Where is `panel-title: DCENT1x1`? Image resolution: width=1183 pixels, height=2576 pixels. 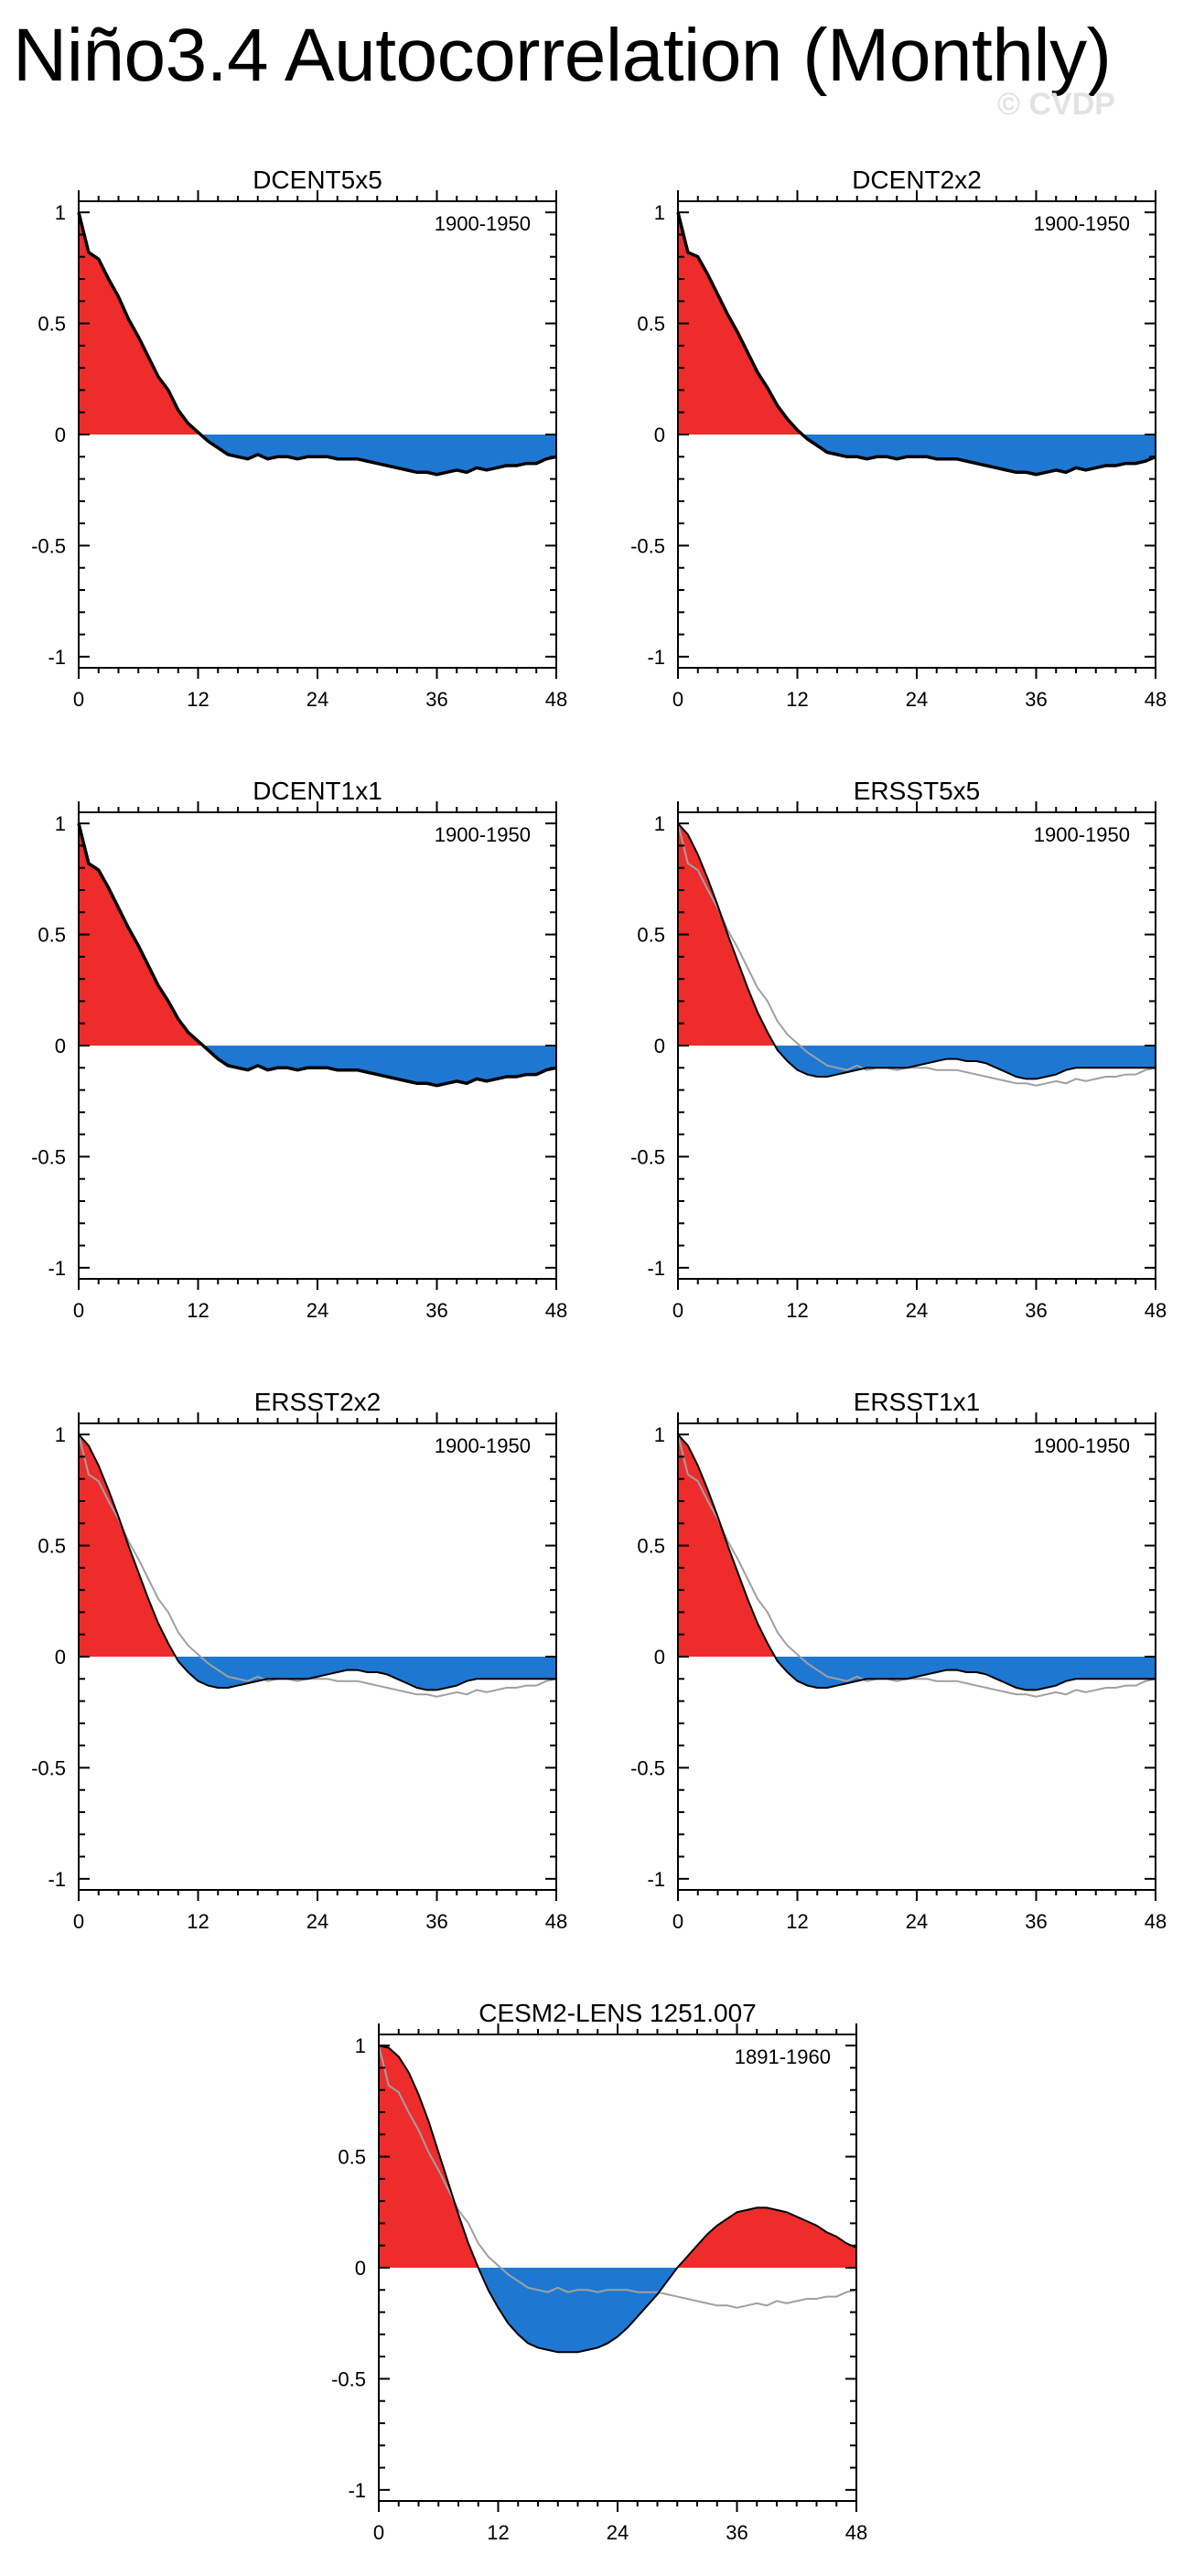 panel-title: DCENT1x1 is located at coordinates (317, 791).